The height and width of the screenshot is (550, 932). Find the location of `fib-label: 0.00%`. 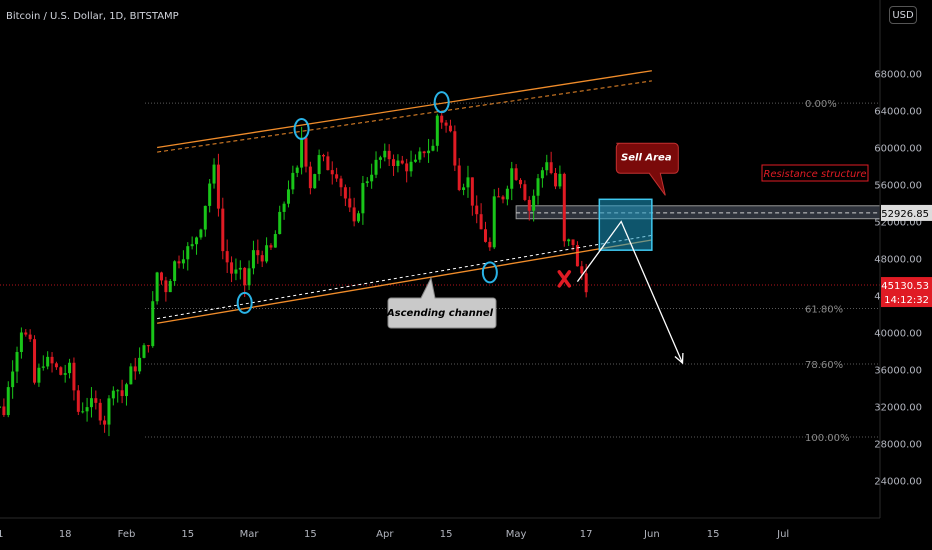

fib-label: 0.00% is located at coordinates (821, 104).